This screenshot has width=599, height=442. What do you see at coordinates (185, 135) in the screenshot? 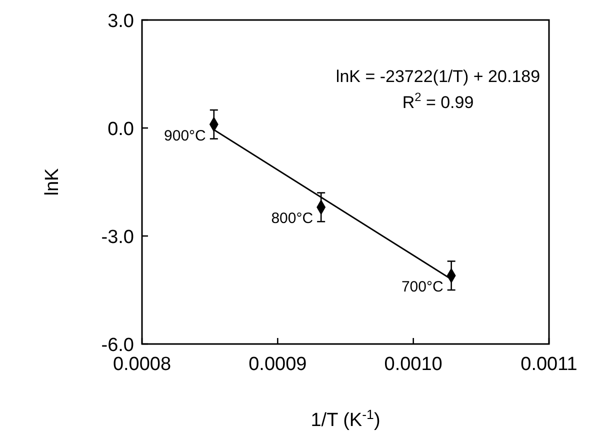
I see `annotation: 900°C` at bounding box center [185, 135].